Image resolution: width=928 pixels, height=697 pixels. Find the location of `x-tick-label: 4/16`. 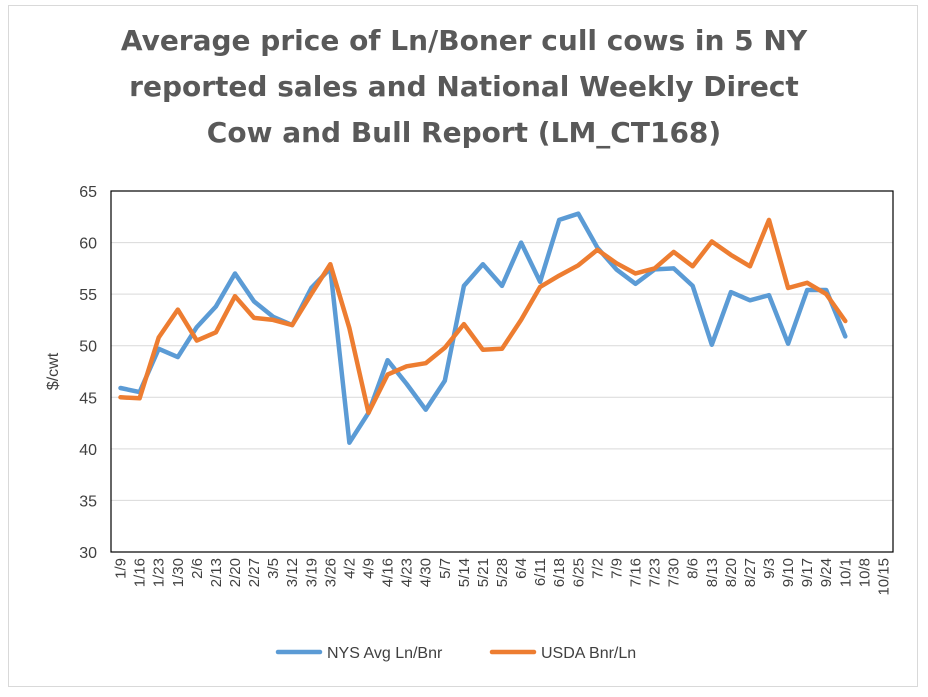

x-tick-label: 4/16 is located at coordinates (388, 572).